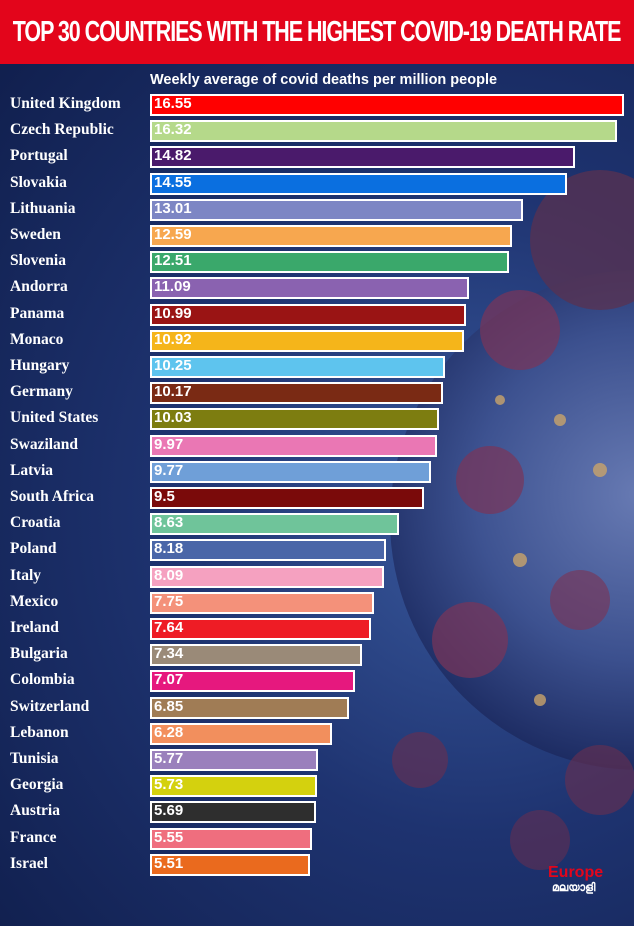 The height and width of the screenshot is (926, 634). I want to click on country-label: Lebanon, so click(39, 732).